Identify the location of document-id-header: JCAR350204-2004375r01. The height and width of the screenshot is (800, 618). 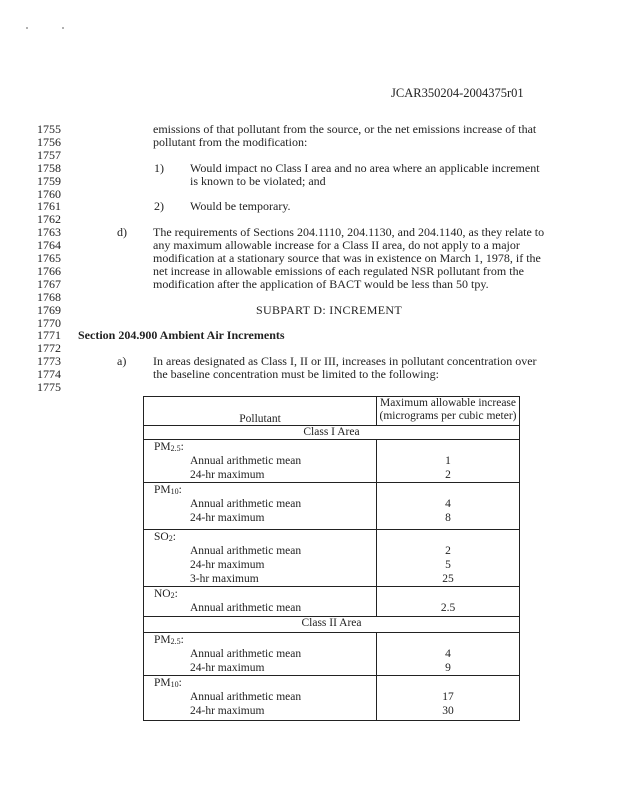
(457, 93).